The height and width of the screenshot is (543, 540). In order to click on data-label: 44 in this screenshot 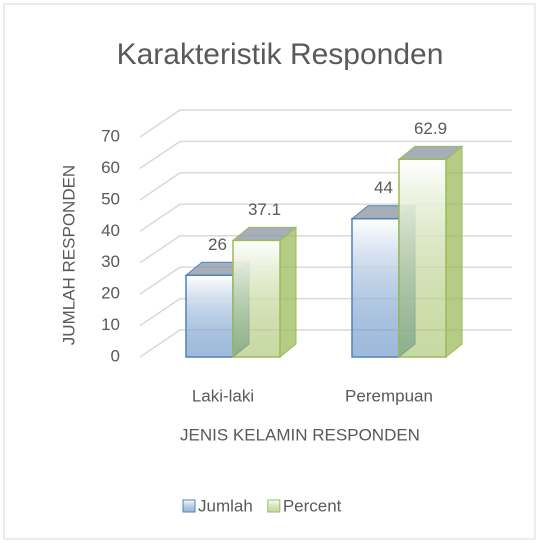, I will do `click(383, 187)`.